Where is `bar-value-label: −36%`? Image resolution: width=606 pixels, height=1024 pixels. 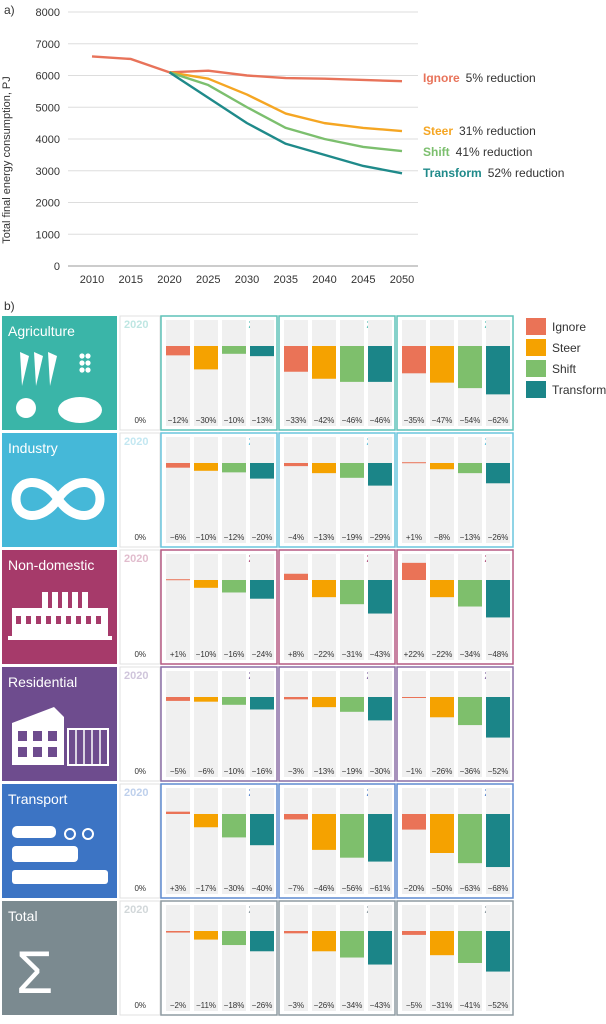
bar-value-label: −36% is located at coordinates (470, 771).